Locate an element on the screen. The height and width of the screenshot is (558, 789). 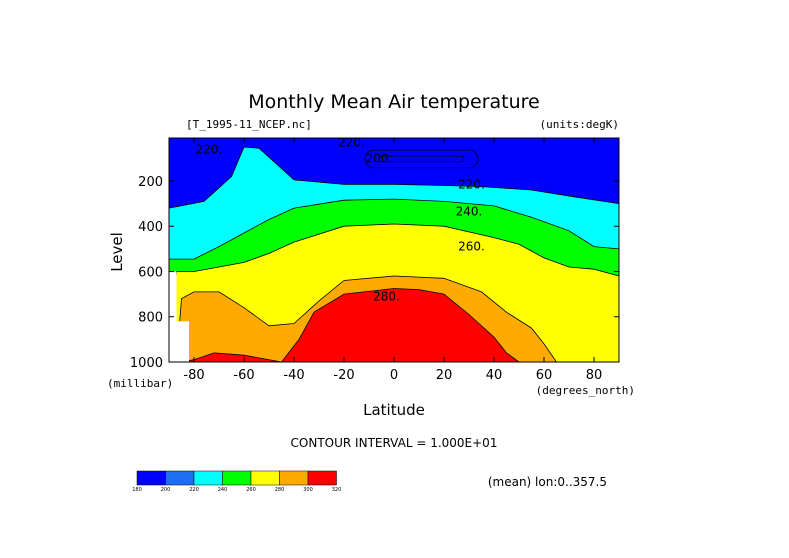
contour-label: 200. is located at coordinates (379, 158).